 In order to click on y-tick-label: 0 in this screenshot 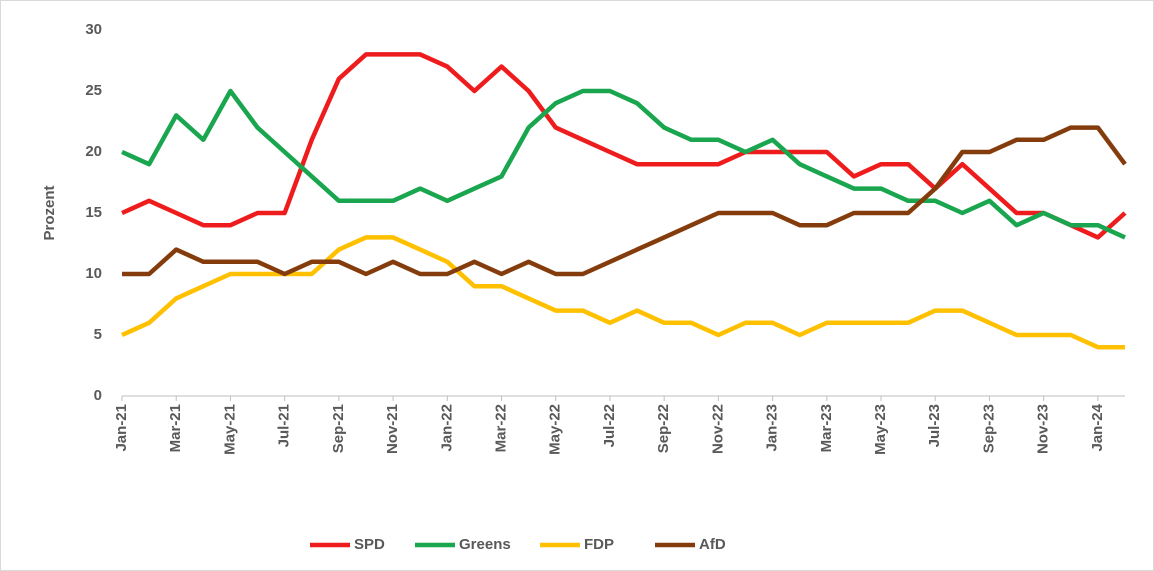, I will do `click(98, 395)`.